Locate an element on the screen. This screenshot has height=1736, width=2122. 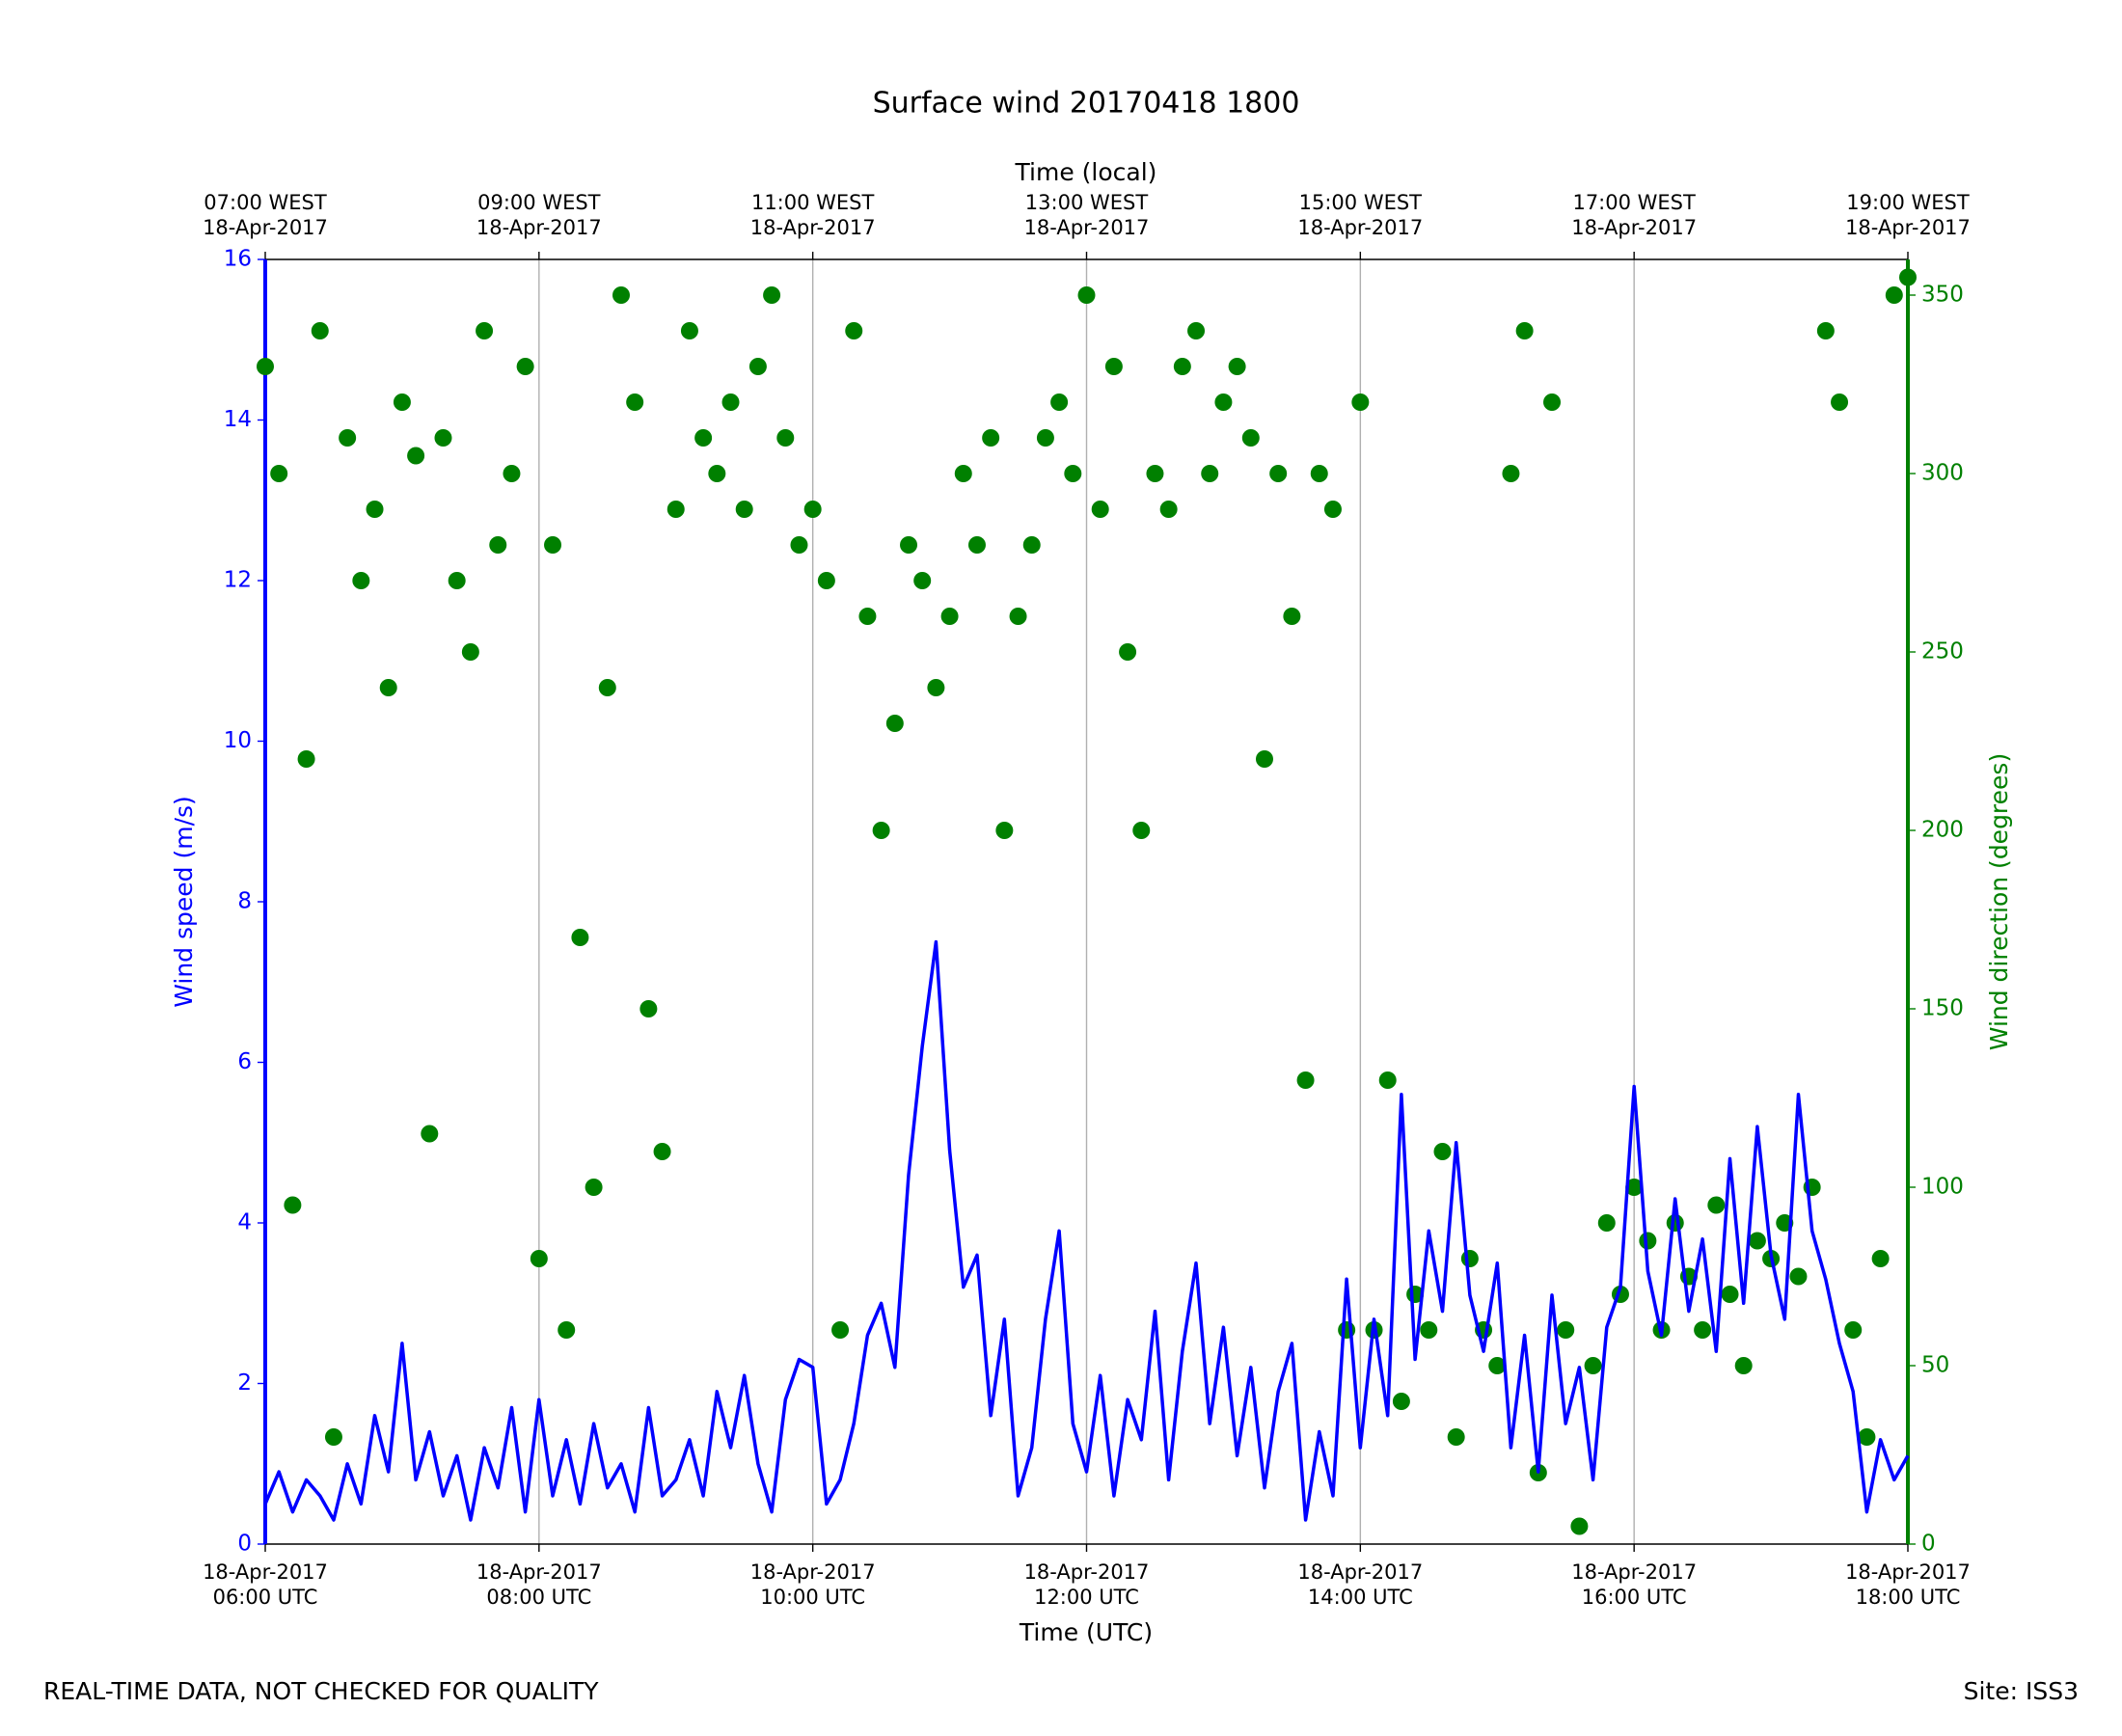
y-tick-label: 14 is located at coordinates (238, 419).